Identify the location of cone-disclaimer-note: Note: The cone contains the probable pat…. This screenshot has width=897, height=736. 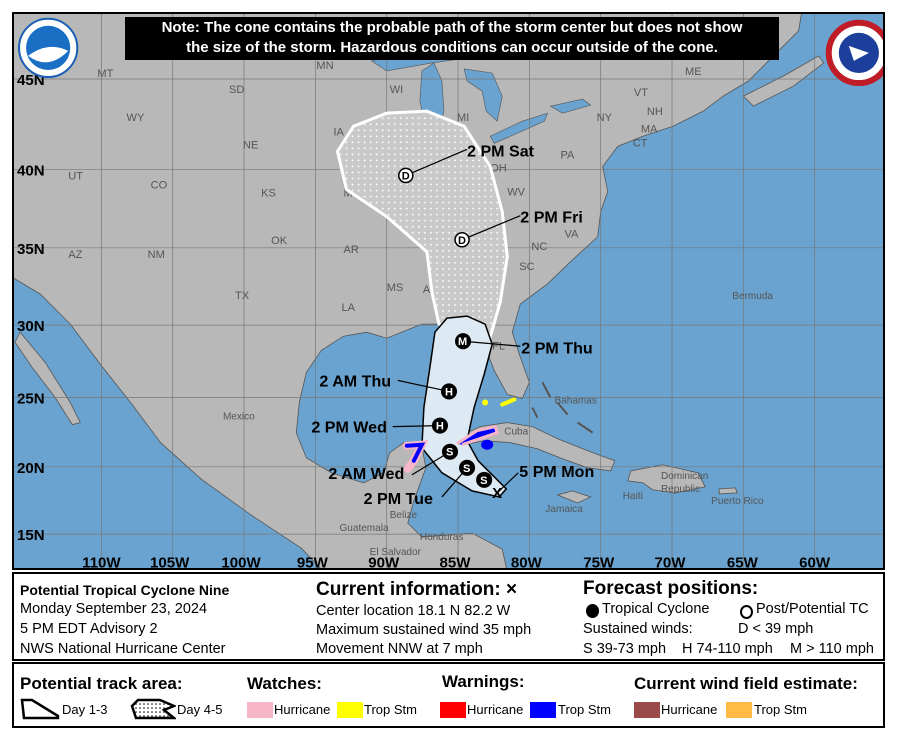
(452, 38).